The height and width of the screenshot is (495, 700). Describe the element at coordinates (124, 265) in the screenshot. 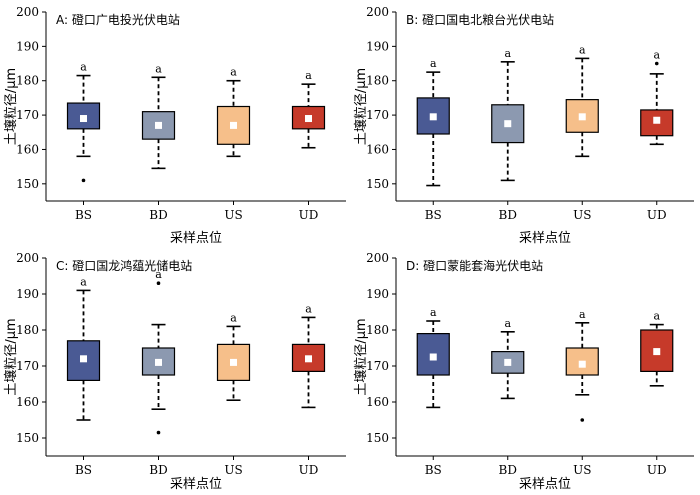

I see `panel-title: C: 磴口国龙鸿蕴光储电站` at that location.